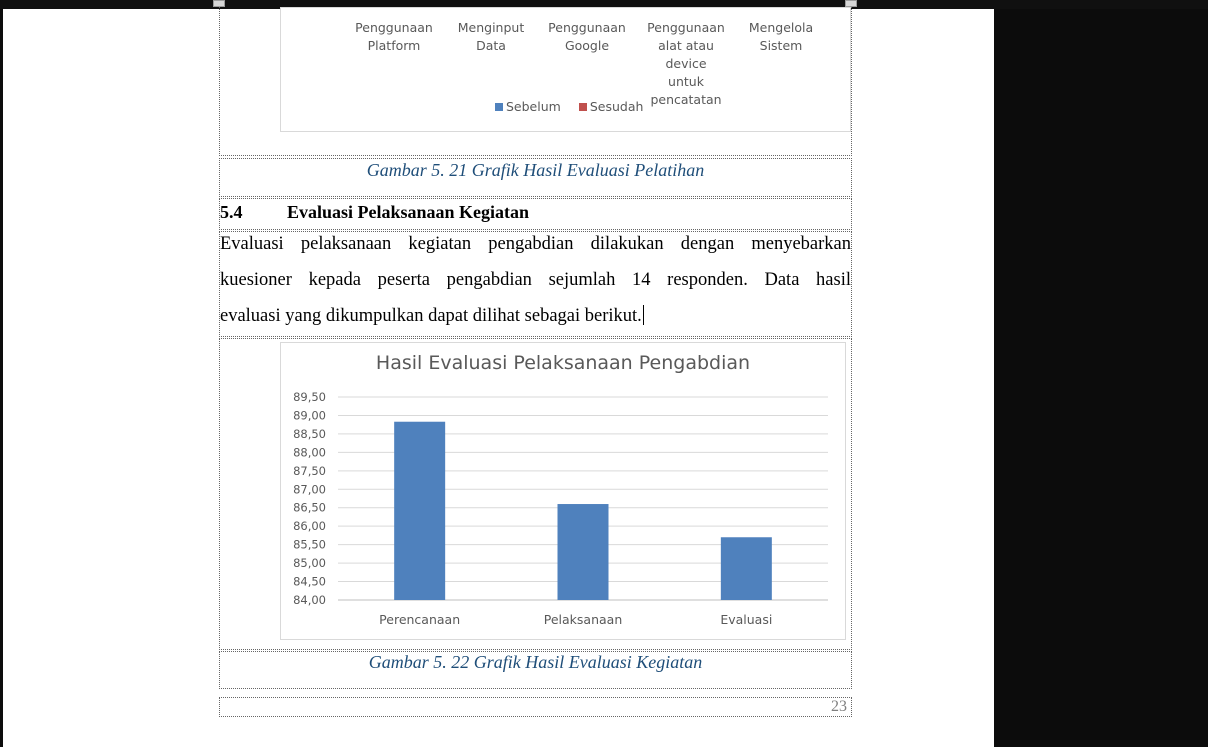 This screenshot has height=747, width=1208. What do you see at coordinates (309, 582) in the screenshot?
I see `y-tick-label: 84,50` at bounding box center [309, 582].